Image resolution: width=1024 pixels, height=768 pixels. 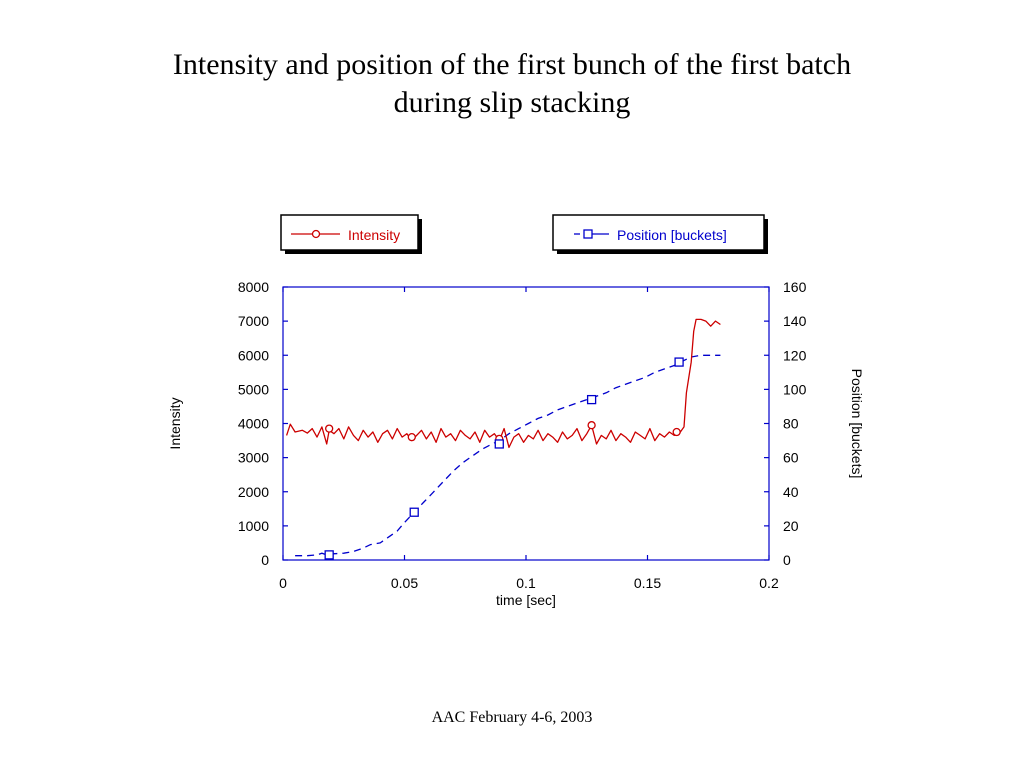 I want to click on y2-tick-label: 80, so click(x=791, y=424).